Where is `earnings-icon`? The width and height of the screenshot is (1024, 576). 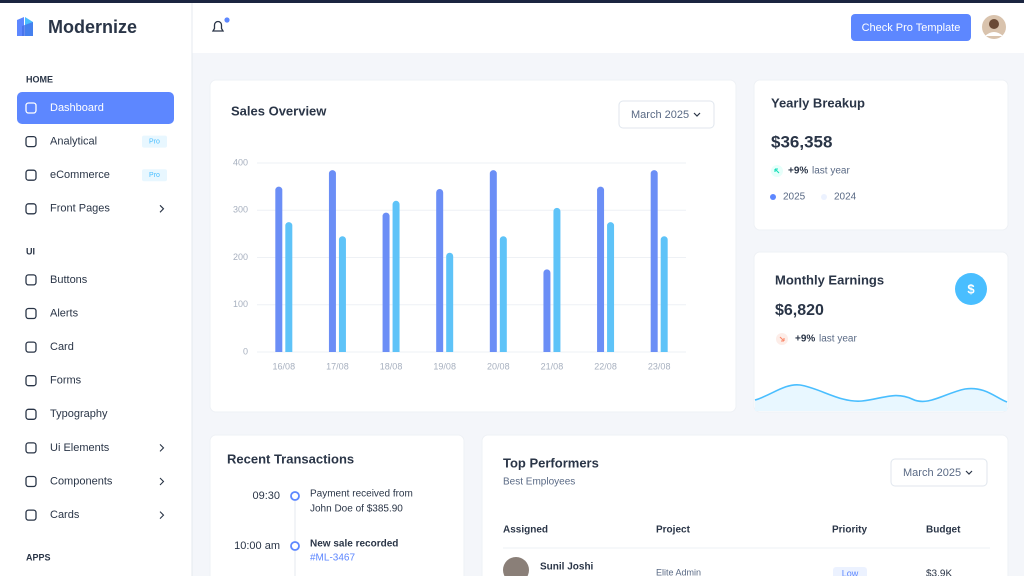 earnings-icon is located at coordinates (971, 289).